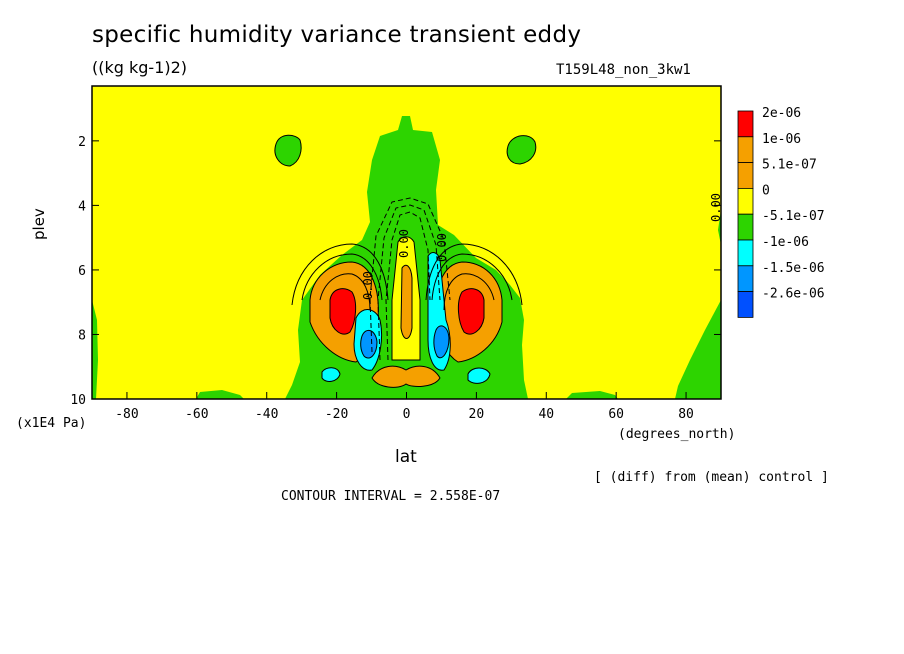 The width and height of the screenshot is (904, 654). Describe the element at coordinates (521, 150) in the screenshot. I see `green-blob-upper-right` at that location.